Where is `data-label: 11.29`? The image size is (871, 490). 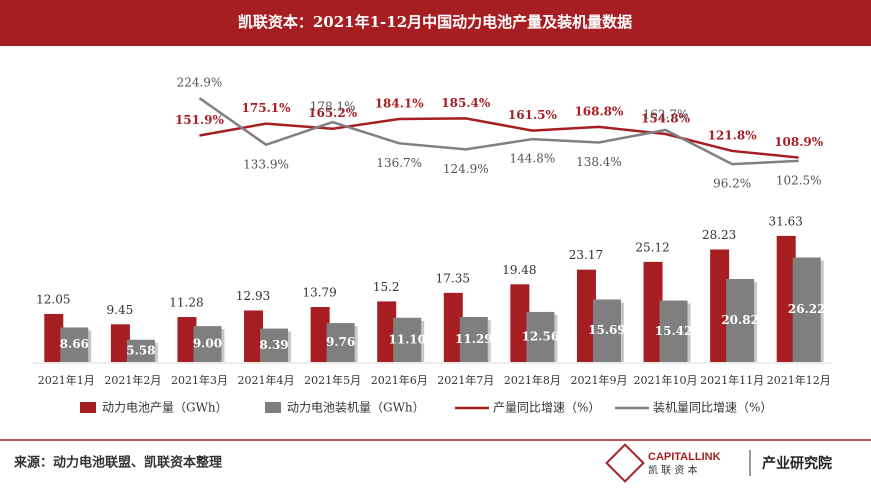 data-label: 11.29 is located at coordinates (474, 339).